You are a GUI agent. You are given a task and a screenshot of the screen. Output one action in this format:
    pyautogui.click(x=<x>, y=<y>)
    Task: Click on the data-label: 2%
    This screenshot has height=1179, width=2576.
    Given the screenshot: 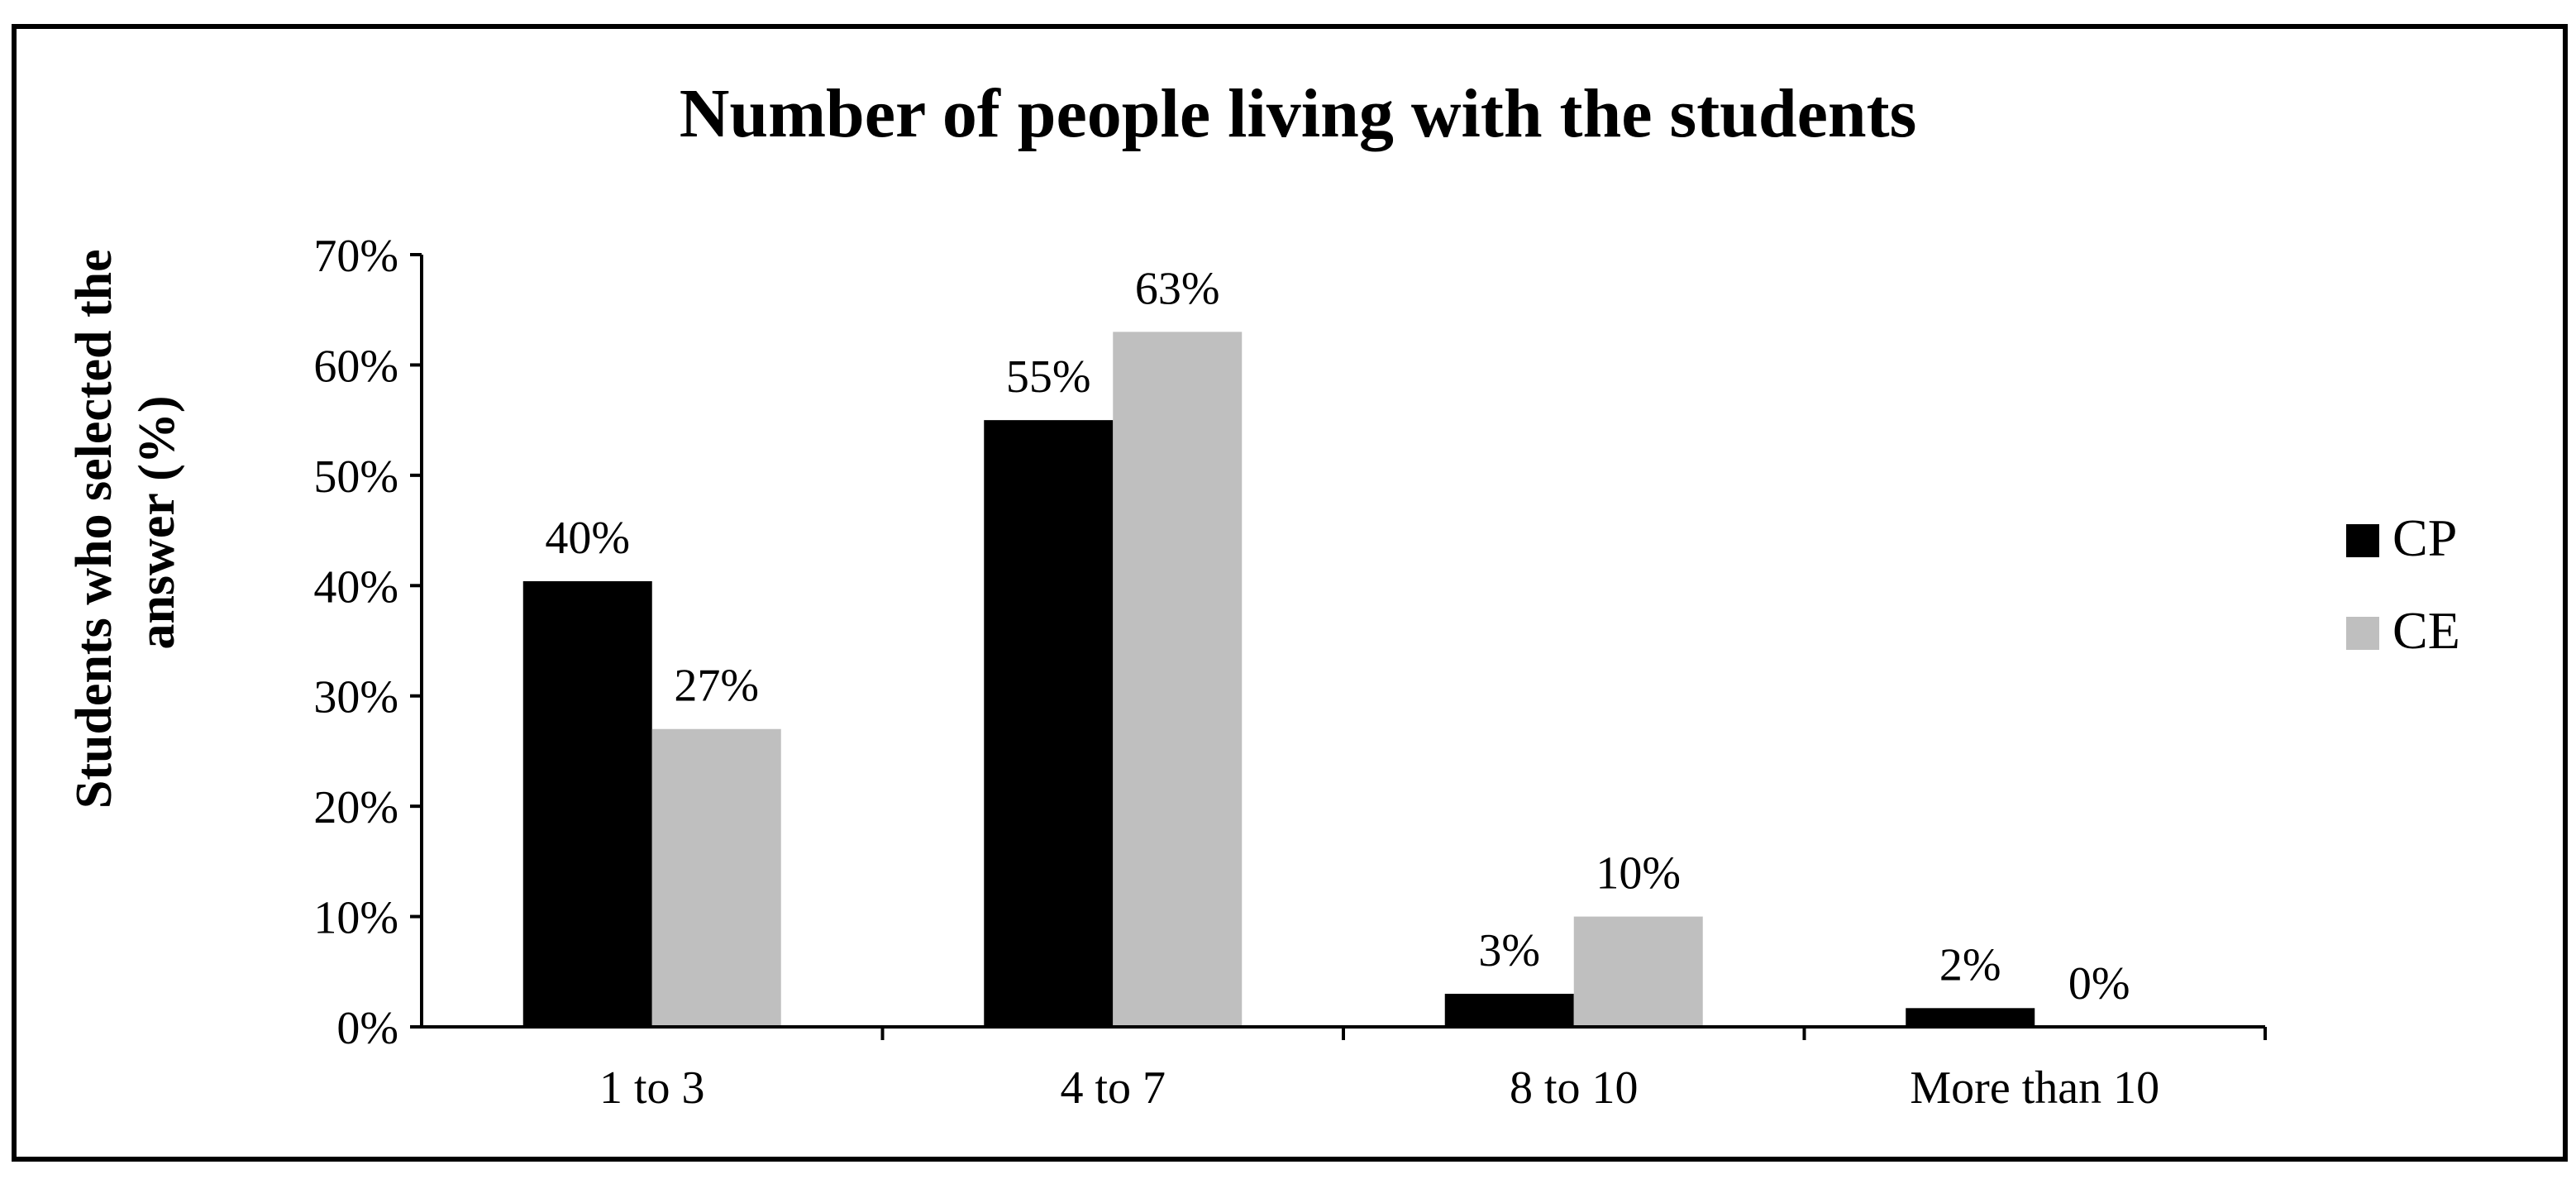 What is the action you would take?
    pyautogui.click(x=1970, y=964)
    